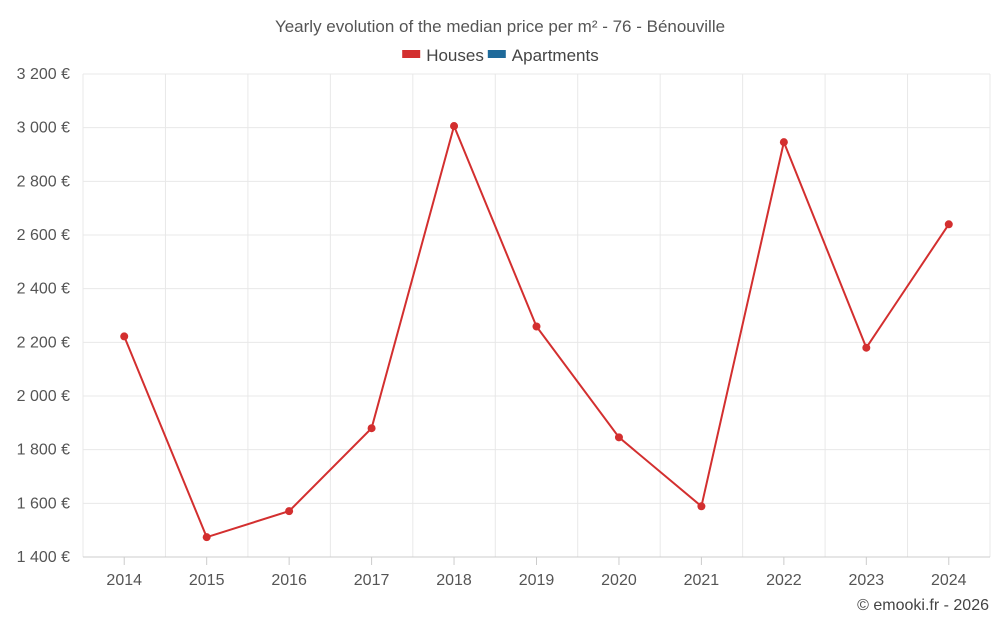  I want to click on legend-label: Apartments, so click(555, 55).